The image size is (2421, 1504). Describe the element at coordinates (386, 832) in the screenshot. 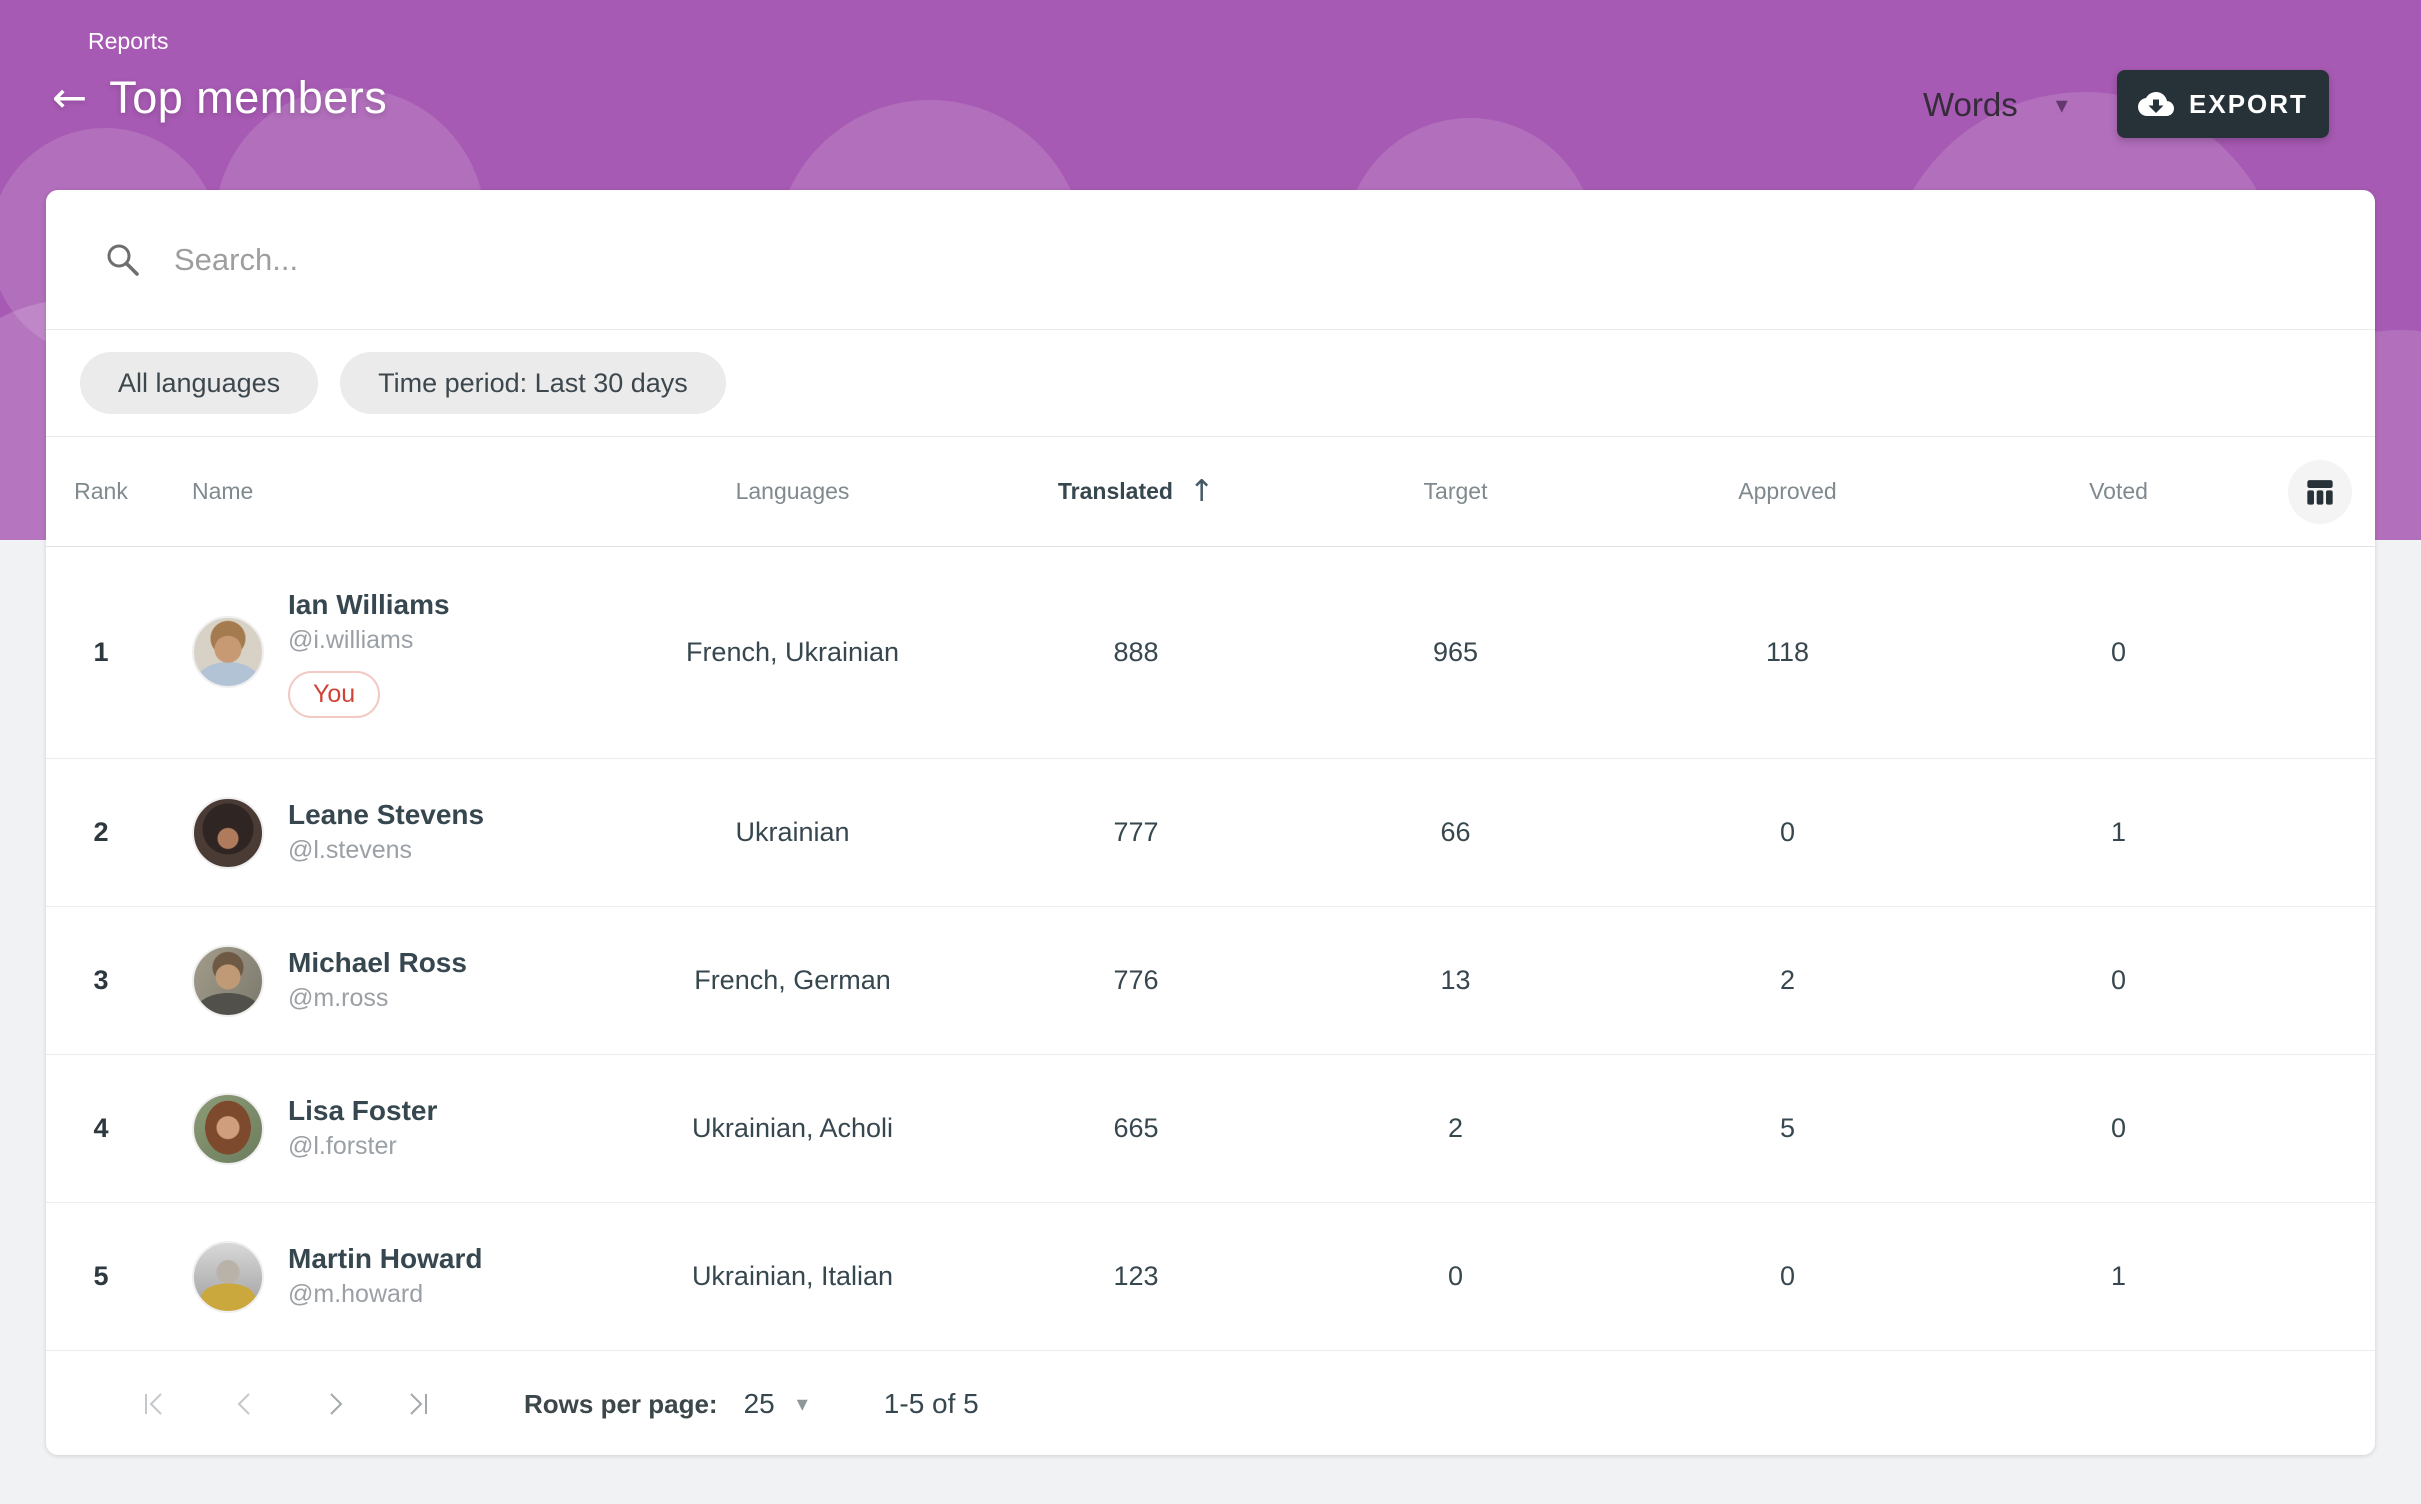

I see `member-identity: Leane Stevens @l.stevens` at that location.